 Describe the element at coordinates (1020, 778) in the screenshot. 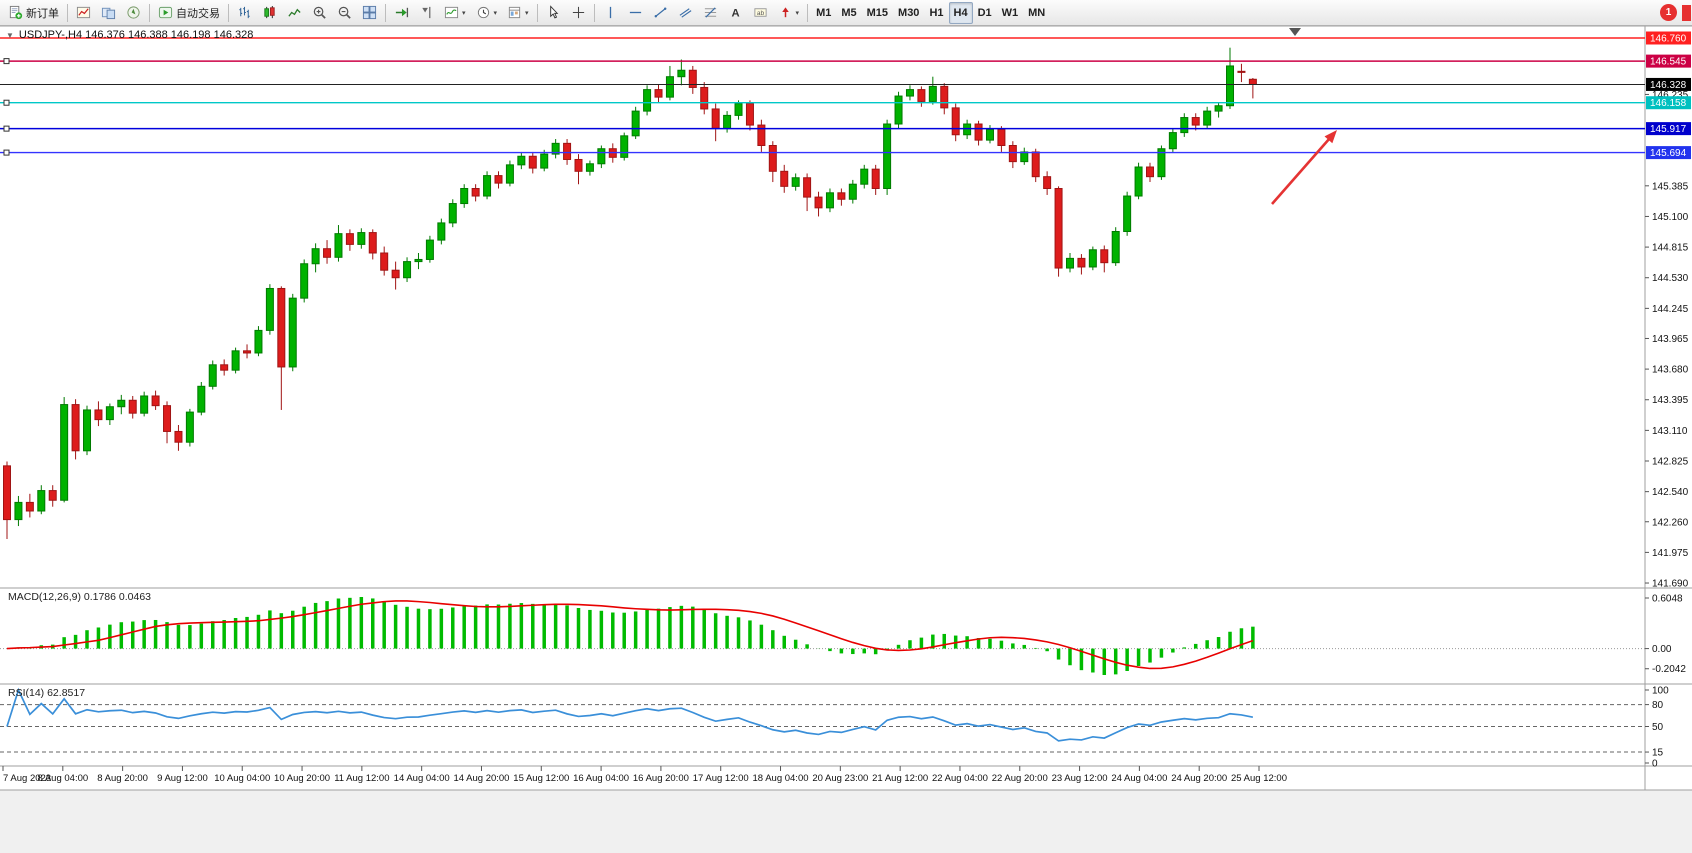

I see `svg-text: 22 Aug 20:00` at that location.